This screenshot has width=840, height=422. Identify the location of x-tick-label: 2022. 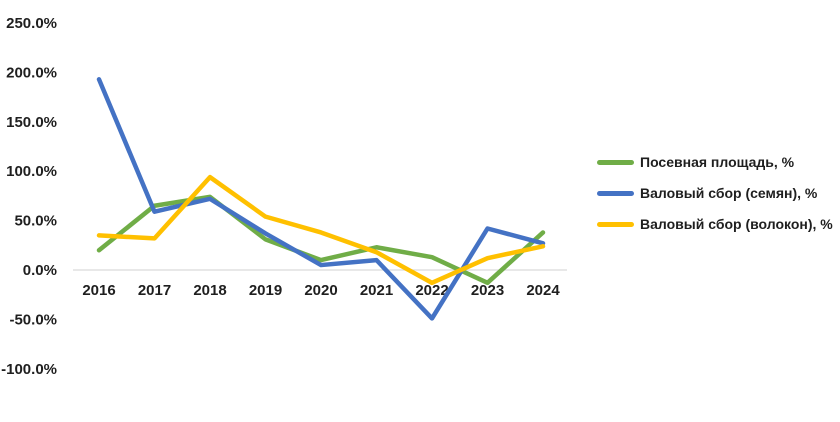
(431, 290).